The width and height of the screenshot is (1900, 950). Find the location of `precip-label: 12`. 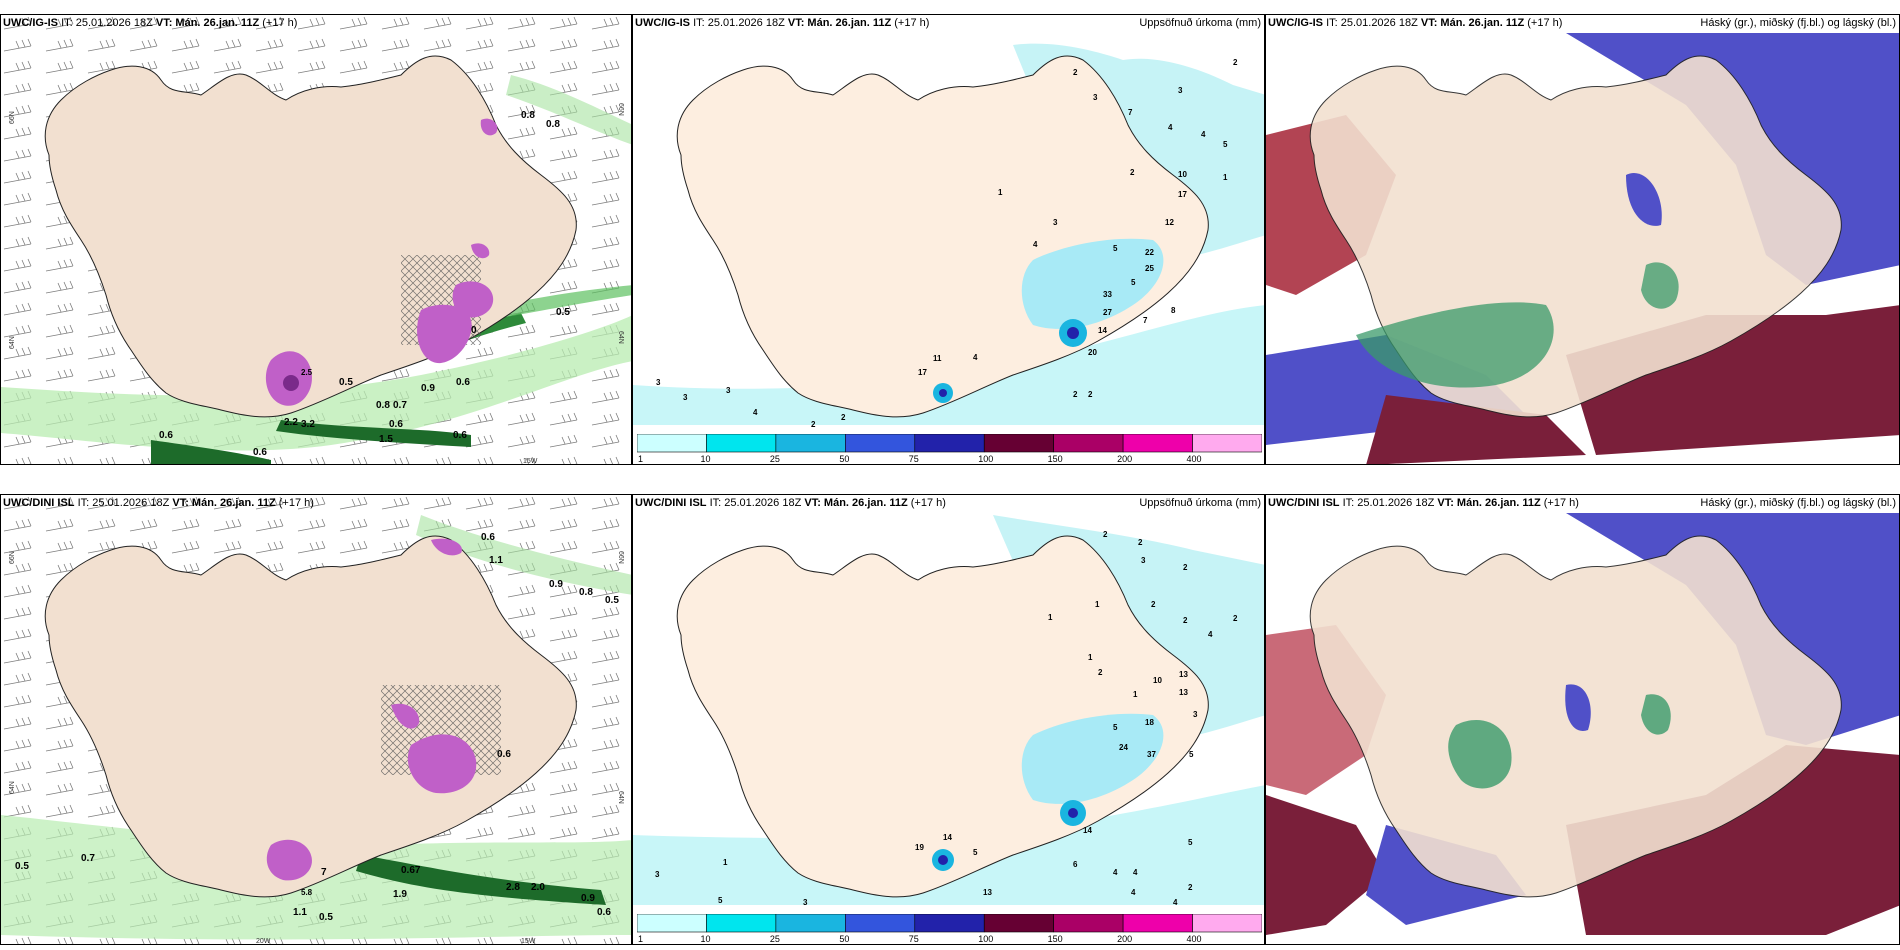

precip-label: 12 is located at coordinates (1169, 222).